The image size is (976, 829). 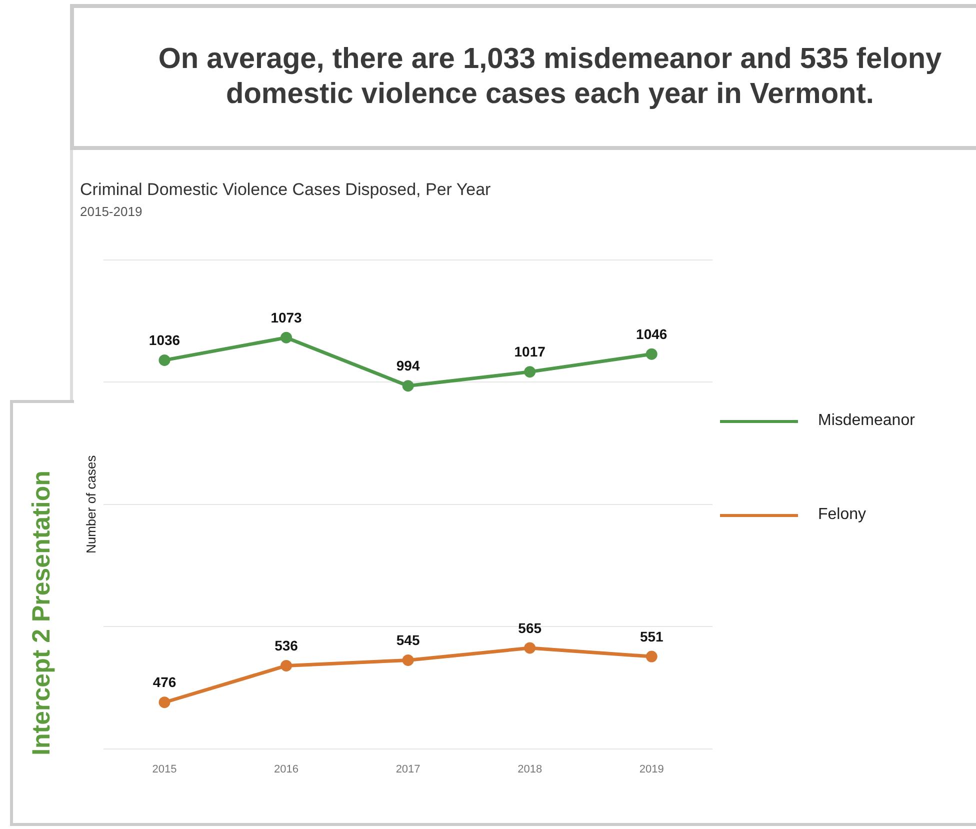 I want to click on y-axis-title: Number of cases, so click(x=90, y=504).